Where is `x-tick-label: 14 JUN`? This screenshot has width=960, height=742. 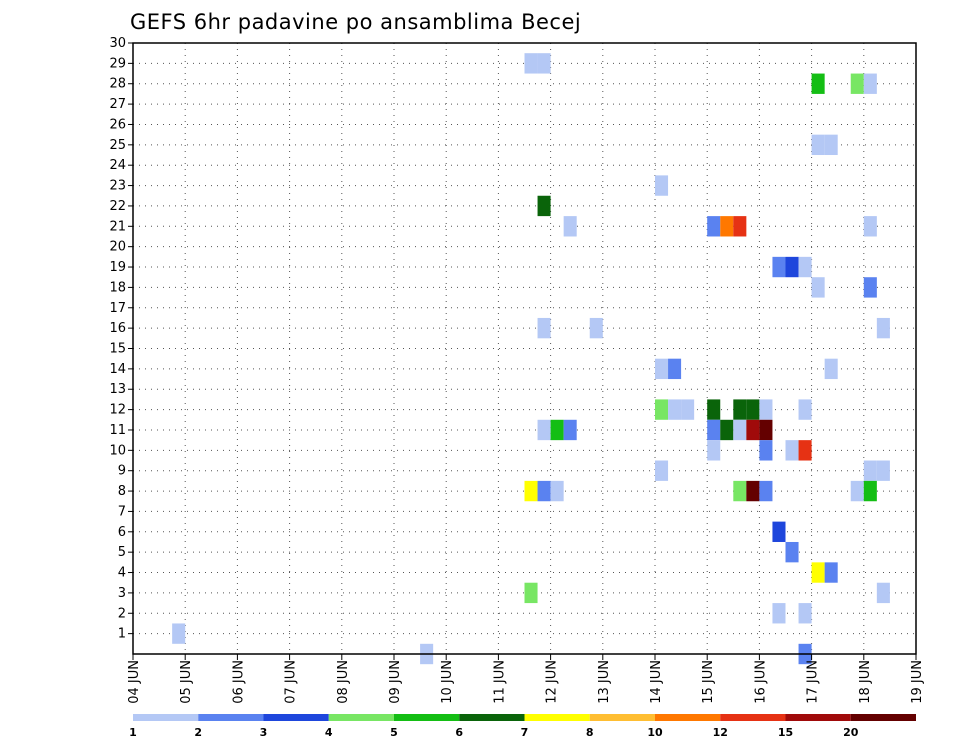 x-tick-label: 14 JUN is located at coordinates (656, 682).